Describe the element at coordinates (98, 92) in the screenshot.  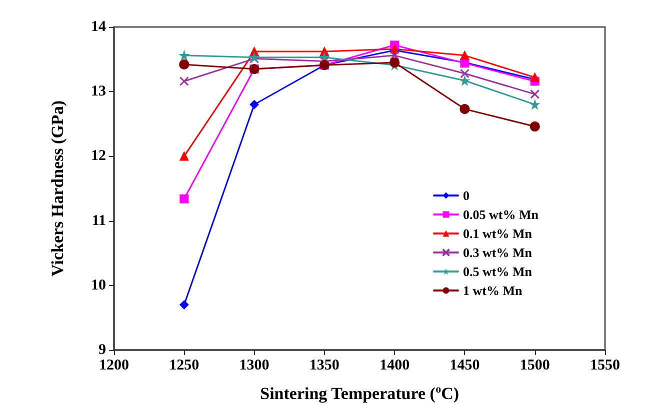
I see `y-tick-label: 13` at that location.